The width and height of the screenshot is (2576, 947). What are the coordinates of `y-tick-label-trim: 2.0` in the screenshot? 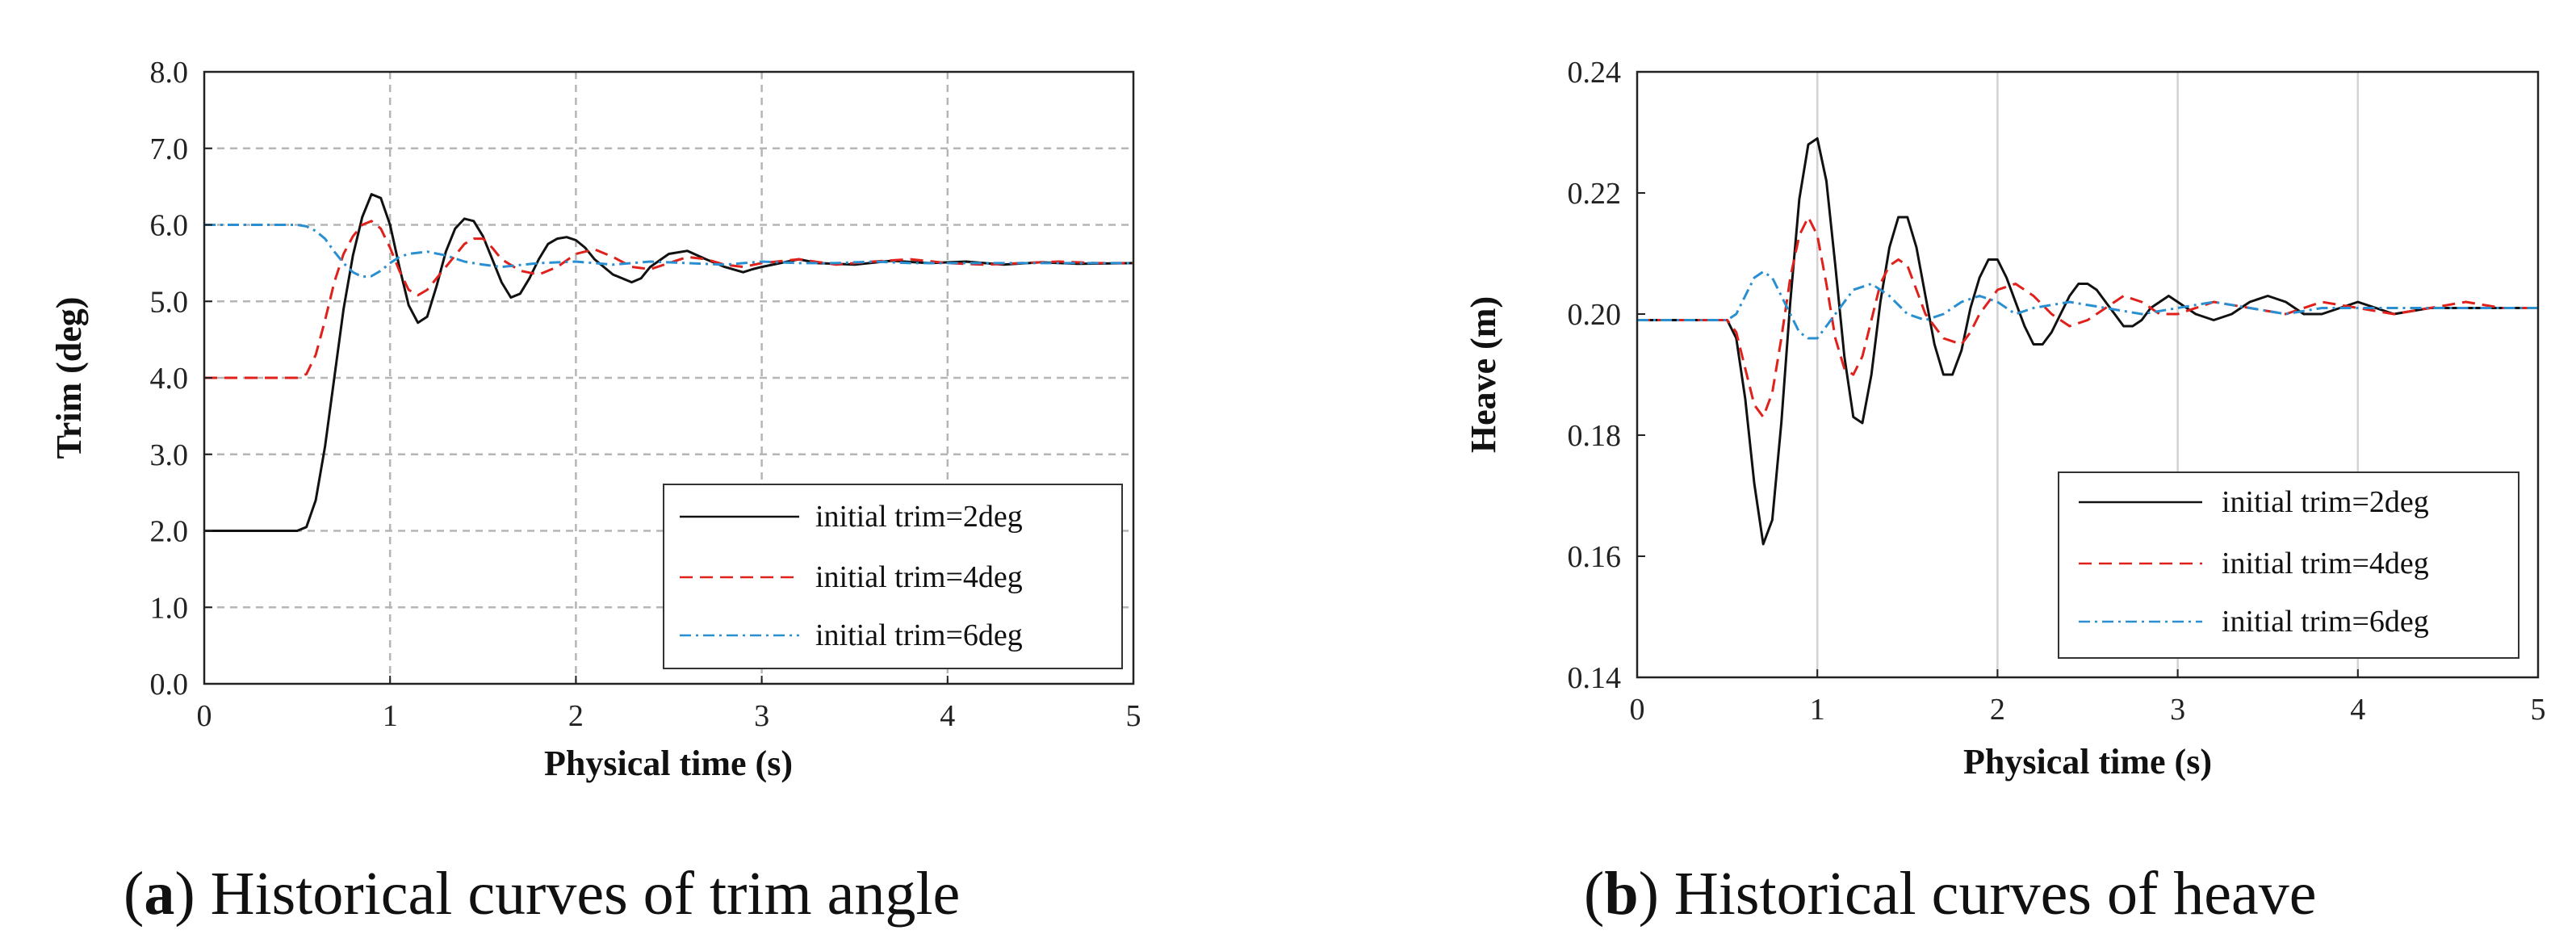 It's located at (169, 532).